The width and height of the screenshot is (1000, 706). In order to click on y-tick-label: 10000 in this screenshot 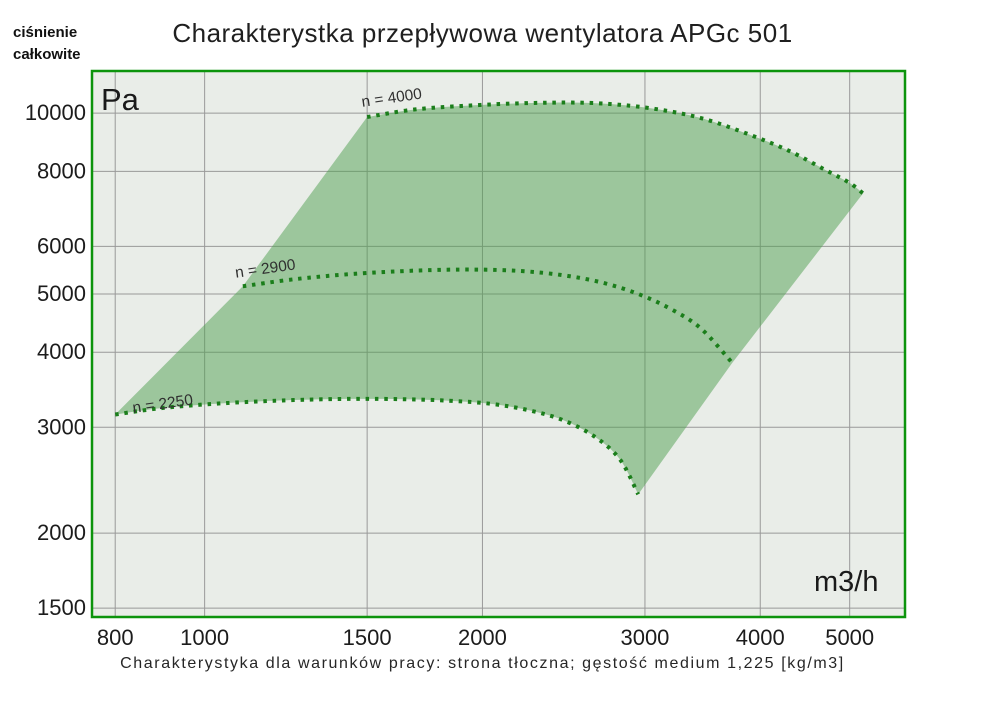, I will do `click(55, 112)`.